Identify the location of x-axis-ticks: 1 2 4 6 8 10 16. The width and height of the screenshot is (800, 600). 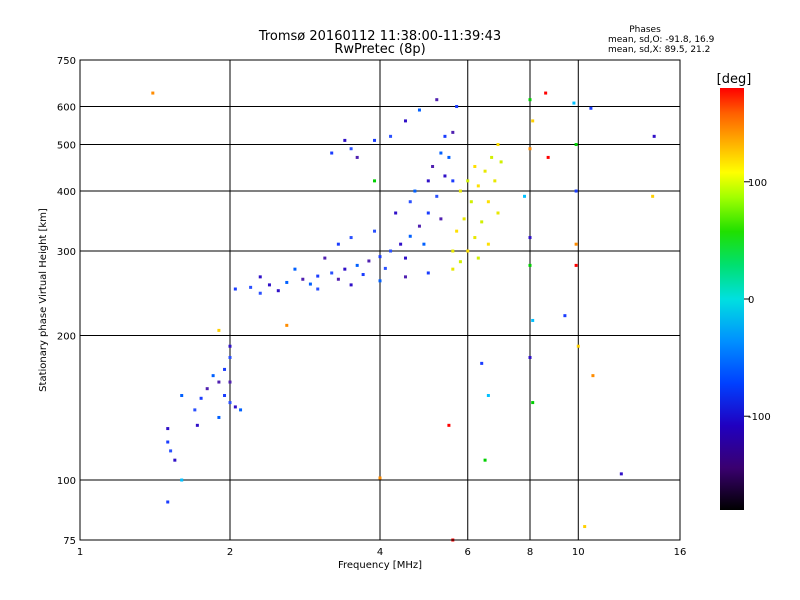
(382, 552).